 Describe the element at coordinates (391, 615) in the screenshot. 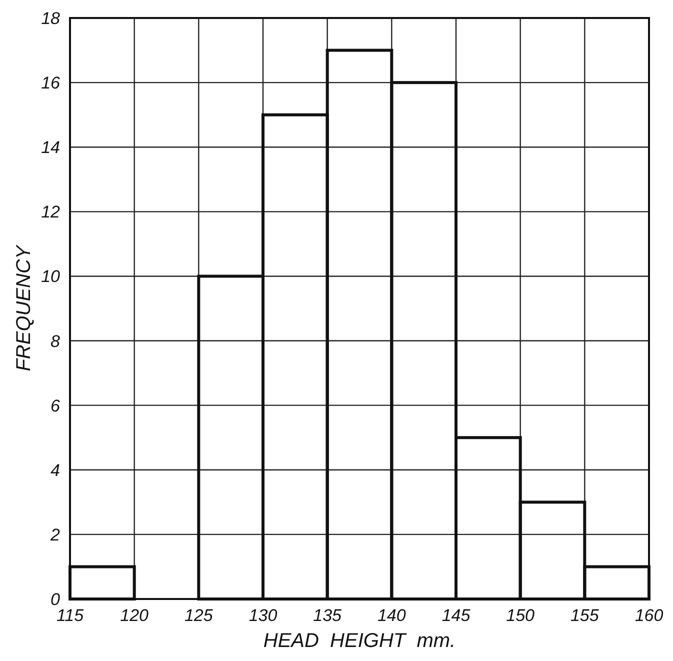

I see `x-tick-label: 140` at that location.